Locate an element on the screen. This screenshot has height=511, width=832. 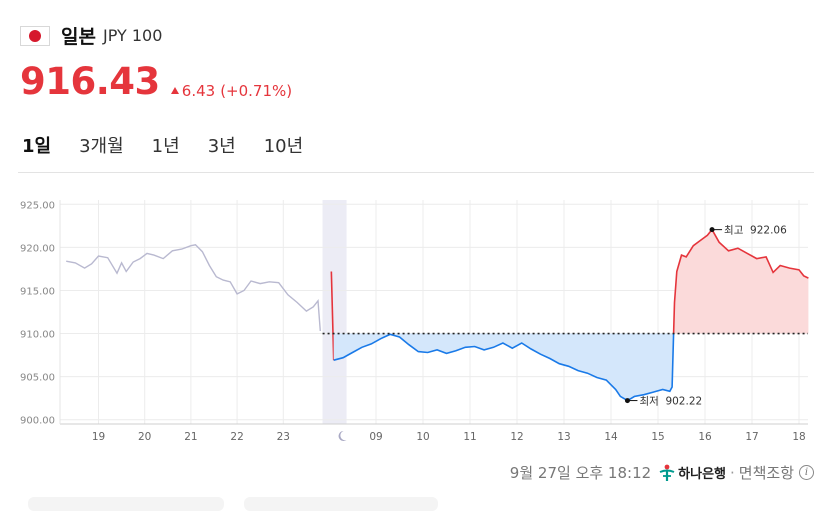
x-tick-label: 18 is located at coordinates (798, 437).